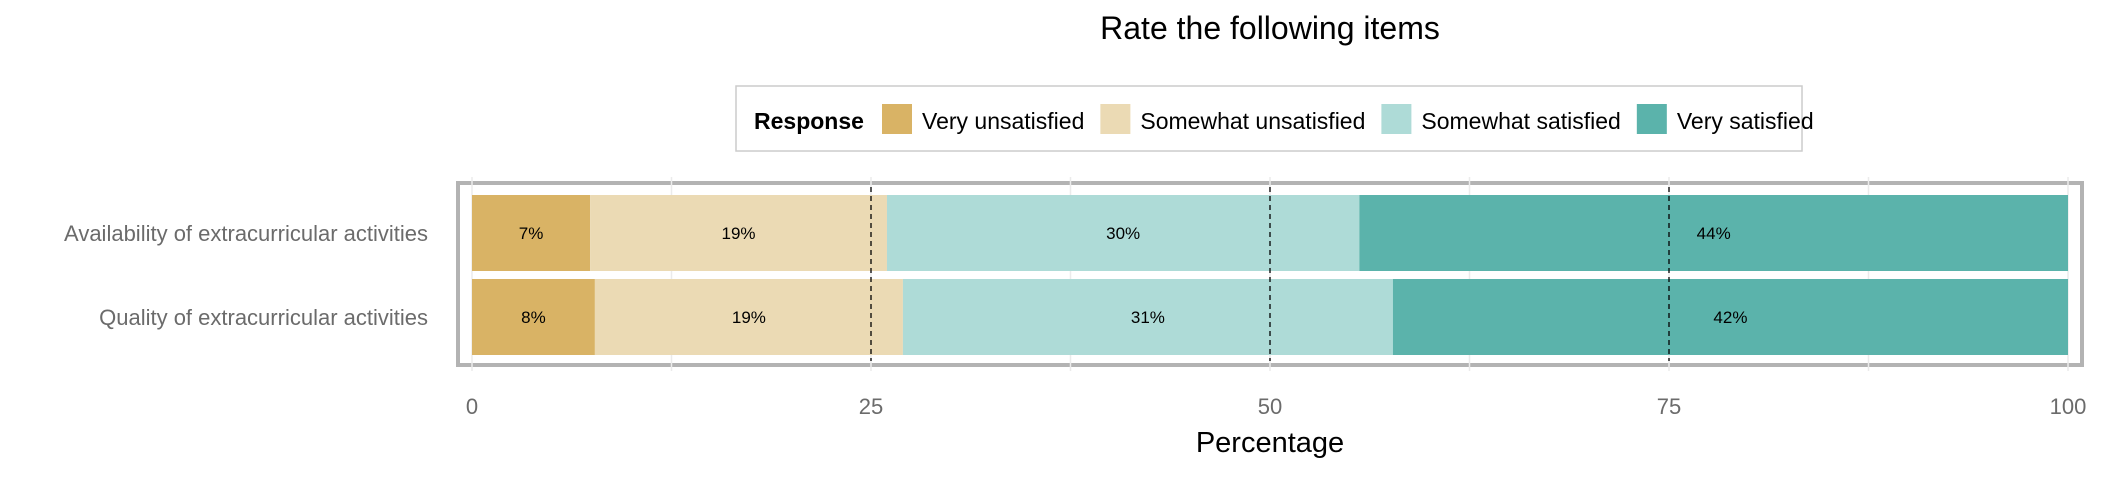 The image size is (2125, 484). What do you see at coordinates (1003, 121) in the screenshot?
I see `legend-label-very-unsatisfied: Very unsatisfied` at bounding box center [1003, 121].